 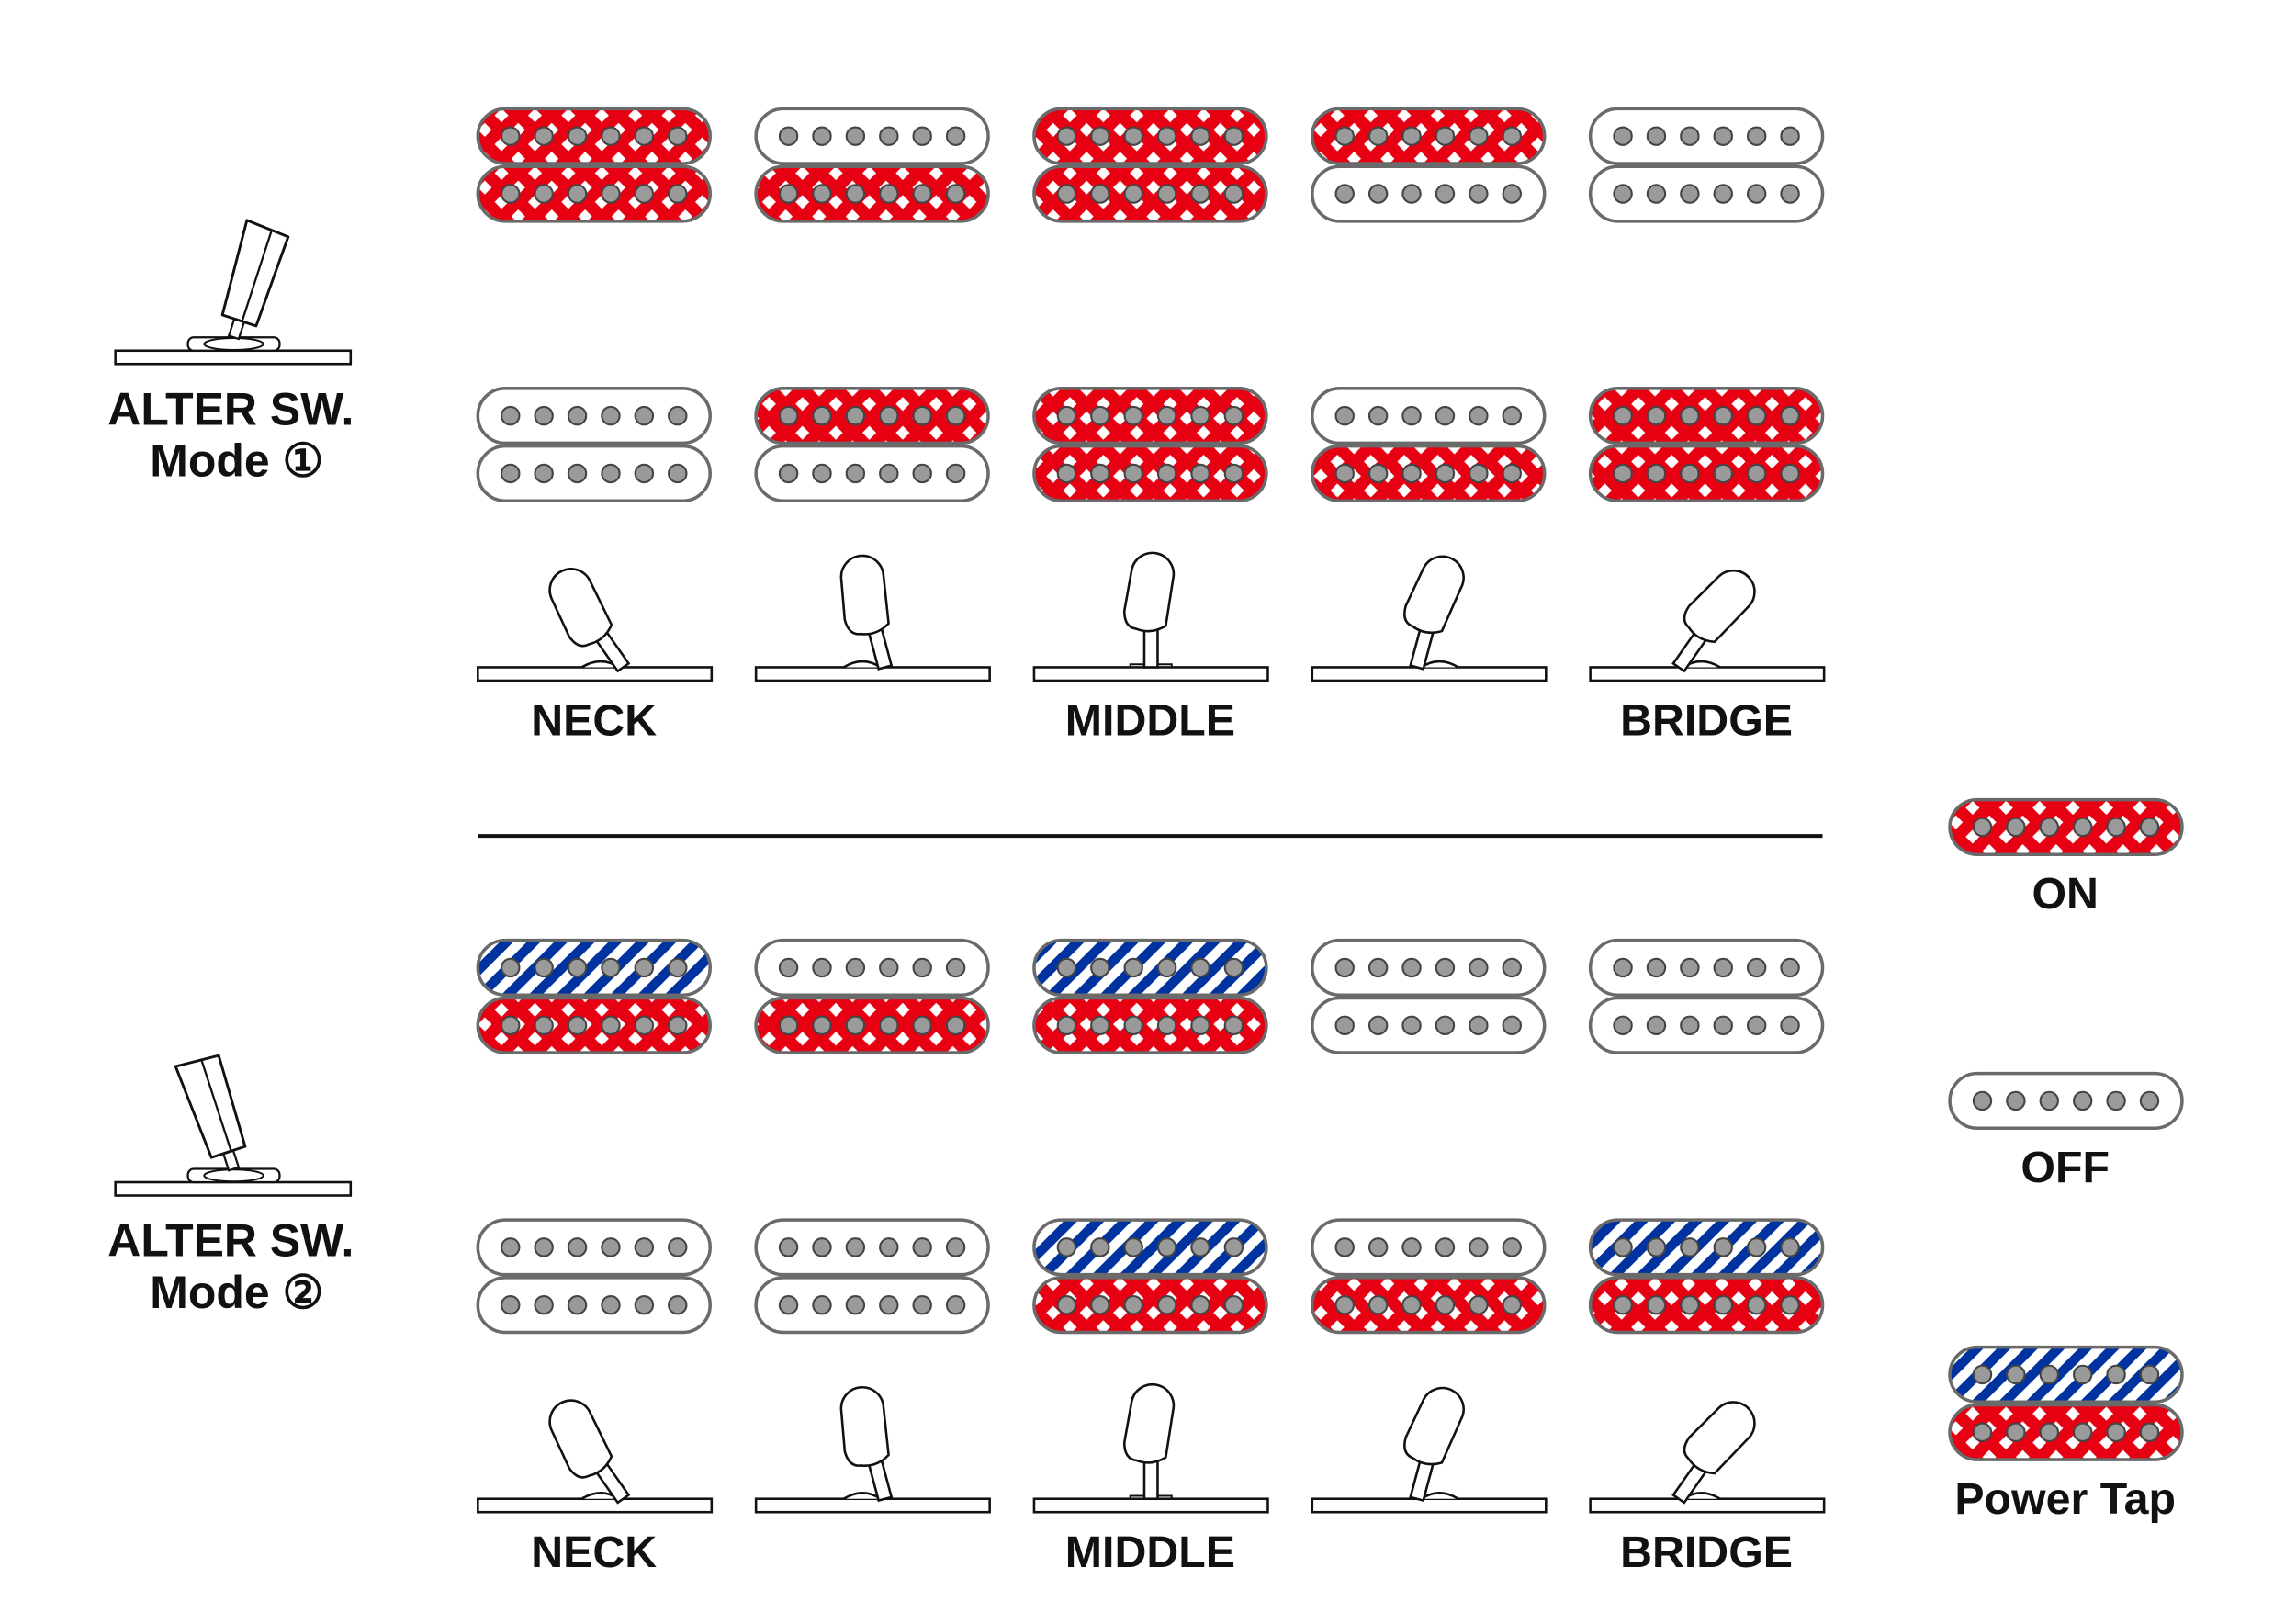 What do you see at coordinates (230, 1186) in the screenshot?
I see `alter-switch-mode-2: ALTER SW. Mode ②` at bounding box center [230, 1186].